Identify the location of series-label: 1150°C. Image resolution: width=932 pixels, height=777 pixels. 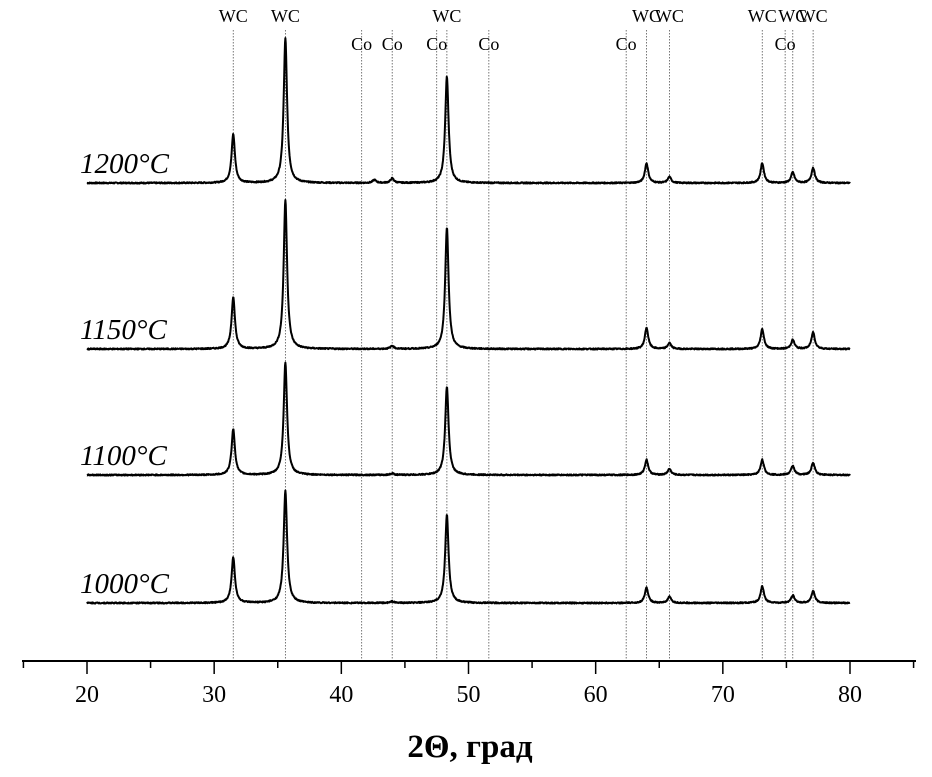
(123, 330).